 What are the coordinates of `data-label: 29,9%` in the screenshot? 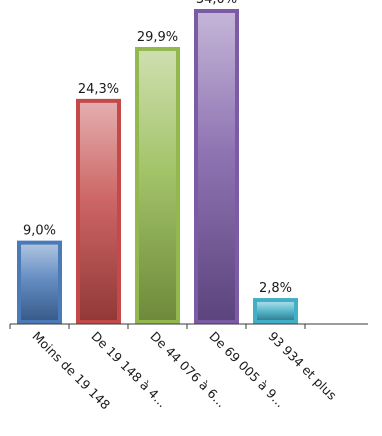 It's located at (157, 37).